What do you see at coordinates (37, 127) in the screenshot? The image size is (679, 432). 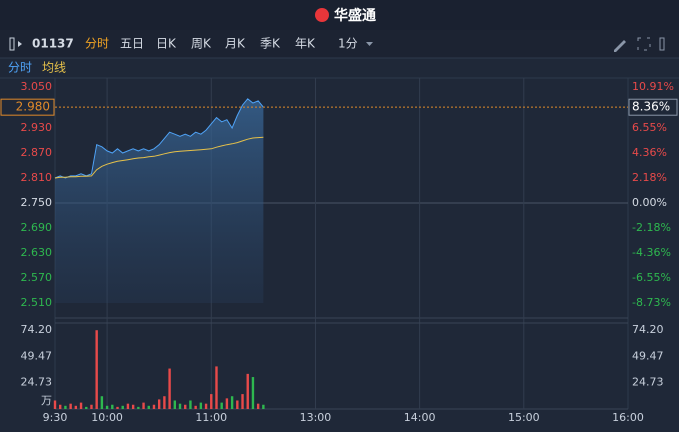 I see `y-tick-label: 2.930` at bounding box center [37, 127].